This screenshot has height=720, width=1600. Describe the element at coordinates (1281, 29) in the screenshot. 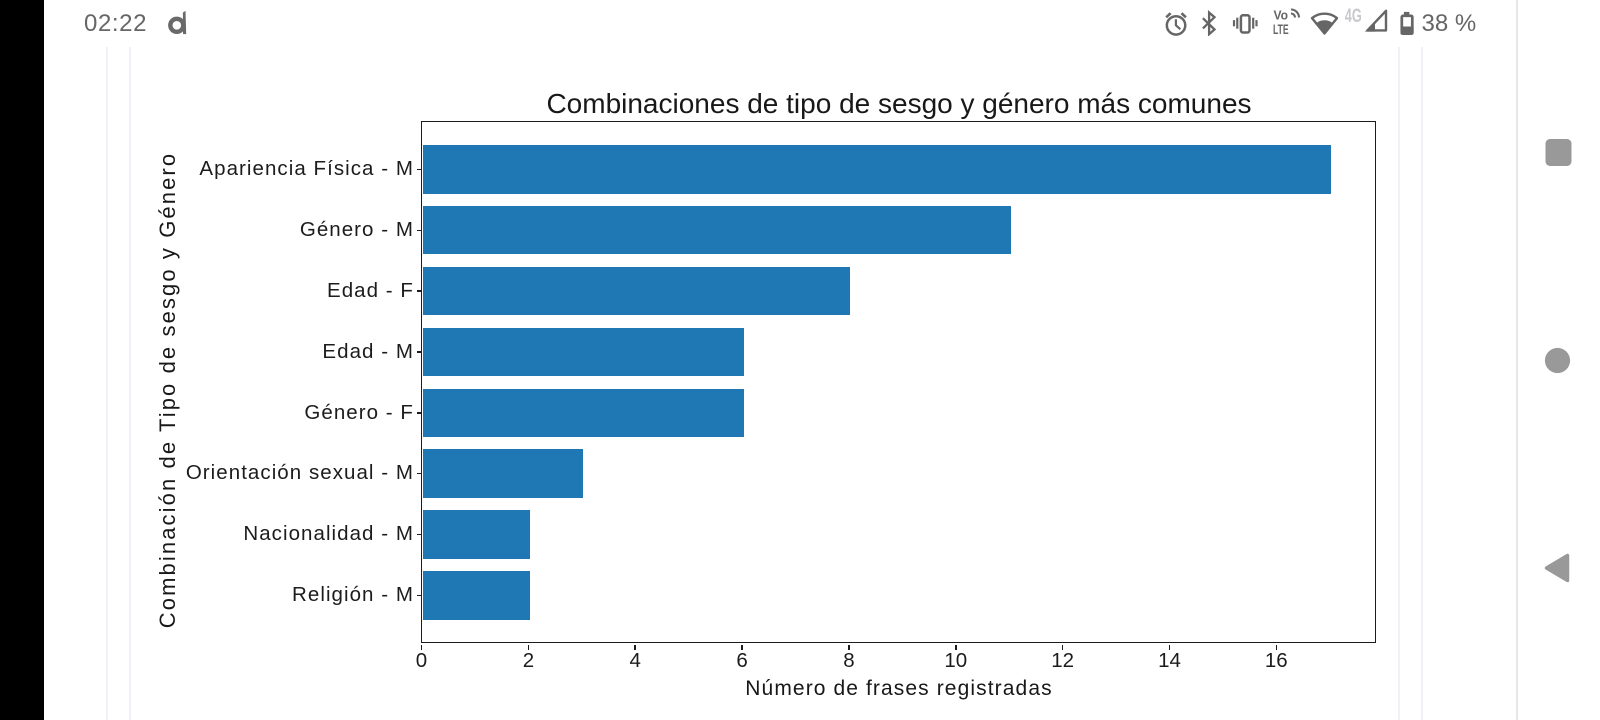

I see `svg-text: LTE` at that location.